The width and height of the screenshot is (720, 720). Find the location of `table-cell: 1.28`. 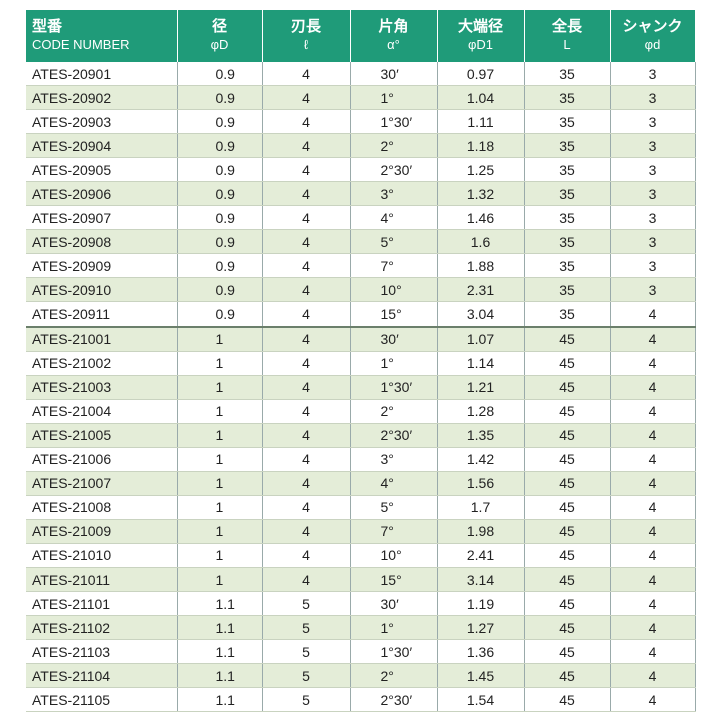

table-cell: 1.28 is located at coordinates (481, 411).